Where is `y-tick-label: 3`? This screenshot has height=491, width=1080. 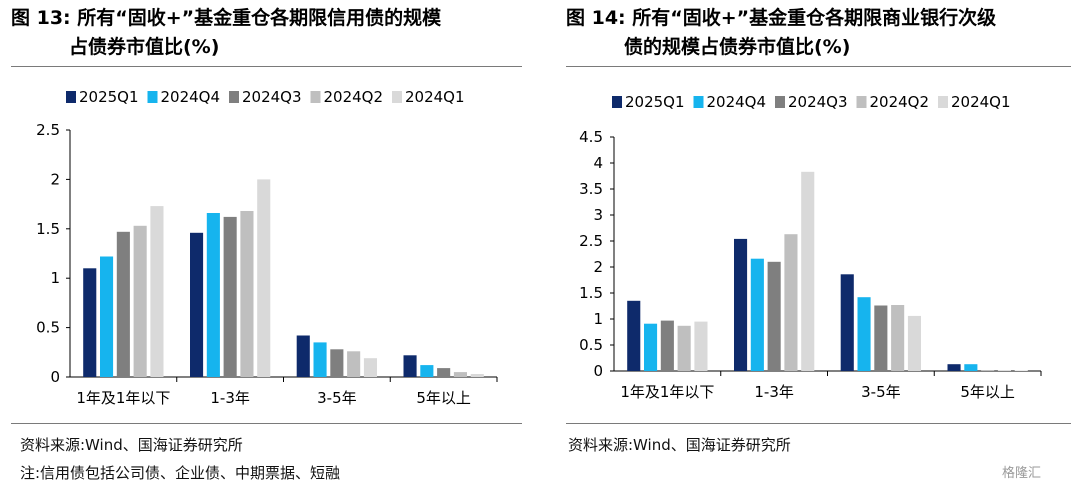
y-tick-label: 3 is located at coordinates (598, 215).